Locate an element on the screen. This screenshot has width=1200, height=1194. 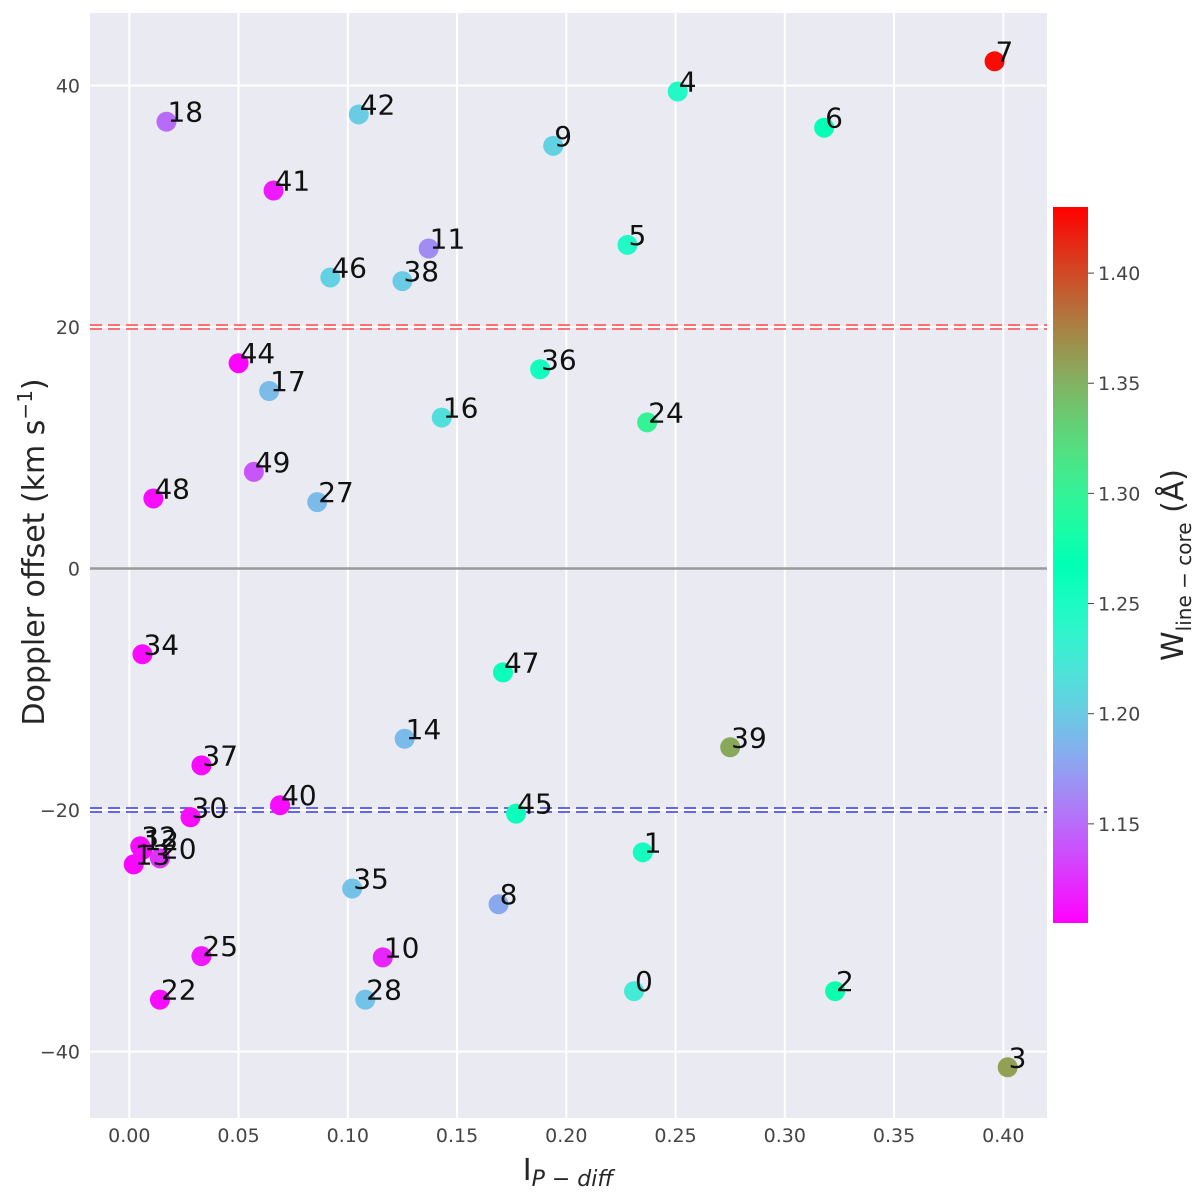
y-tick-label: 40 is located at coordinates (68, 86).